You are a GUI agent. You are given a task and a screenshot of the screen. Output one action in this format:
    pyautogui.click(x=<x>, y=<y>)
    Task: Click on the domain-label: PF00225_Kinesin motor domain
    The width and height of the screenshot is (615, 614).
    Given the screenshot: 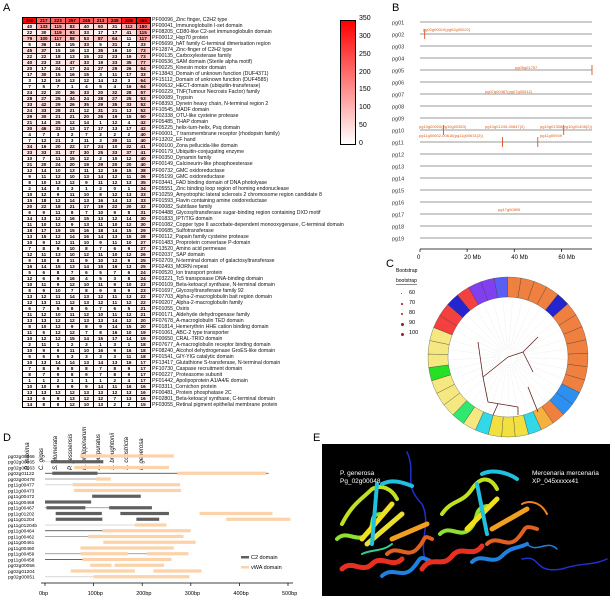 What is the action you would take?
    pyautogui.click(x=189, y=68)
    